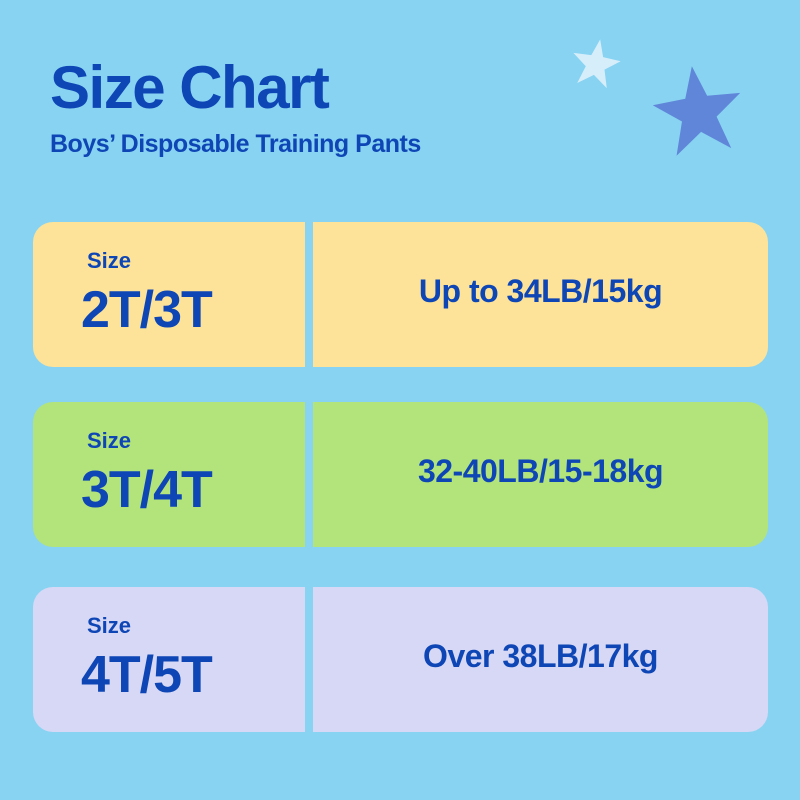 The width and height of the screenshot is (800, 800). Describe the element at coordinates (540, 656) in the screenshot. I see `weight-range: Over 38LB/17kg` at that location.